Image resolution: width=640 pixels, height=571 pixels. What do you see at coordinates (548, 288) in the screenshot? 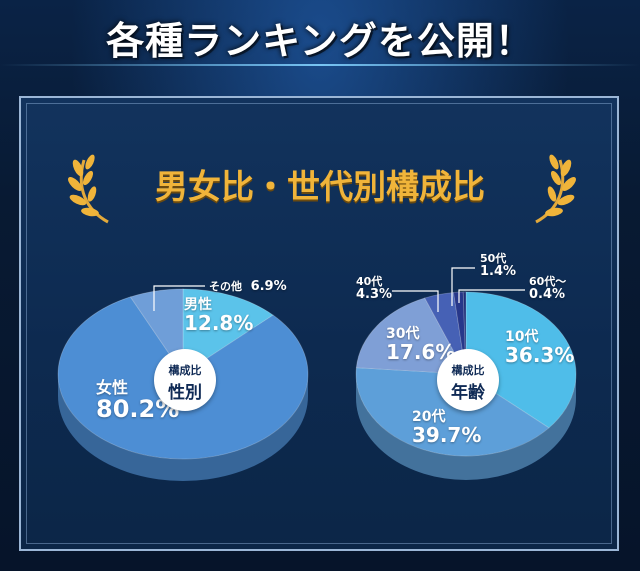
I see `slice-label-60s: 60代～ 0.4%` at bounding box center [548, 288].